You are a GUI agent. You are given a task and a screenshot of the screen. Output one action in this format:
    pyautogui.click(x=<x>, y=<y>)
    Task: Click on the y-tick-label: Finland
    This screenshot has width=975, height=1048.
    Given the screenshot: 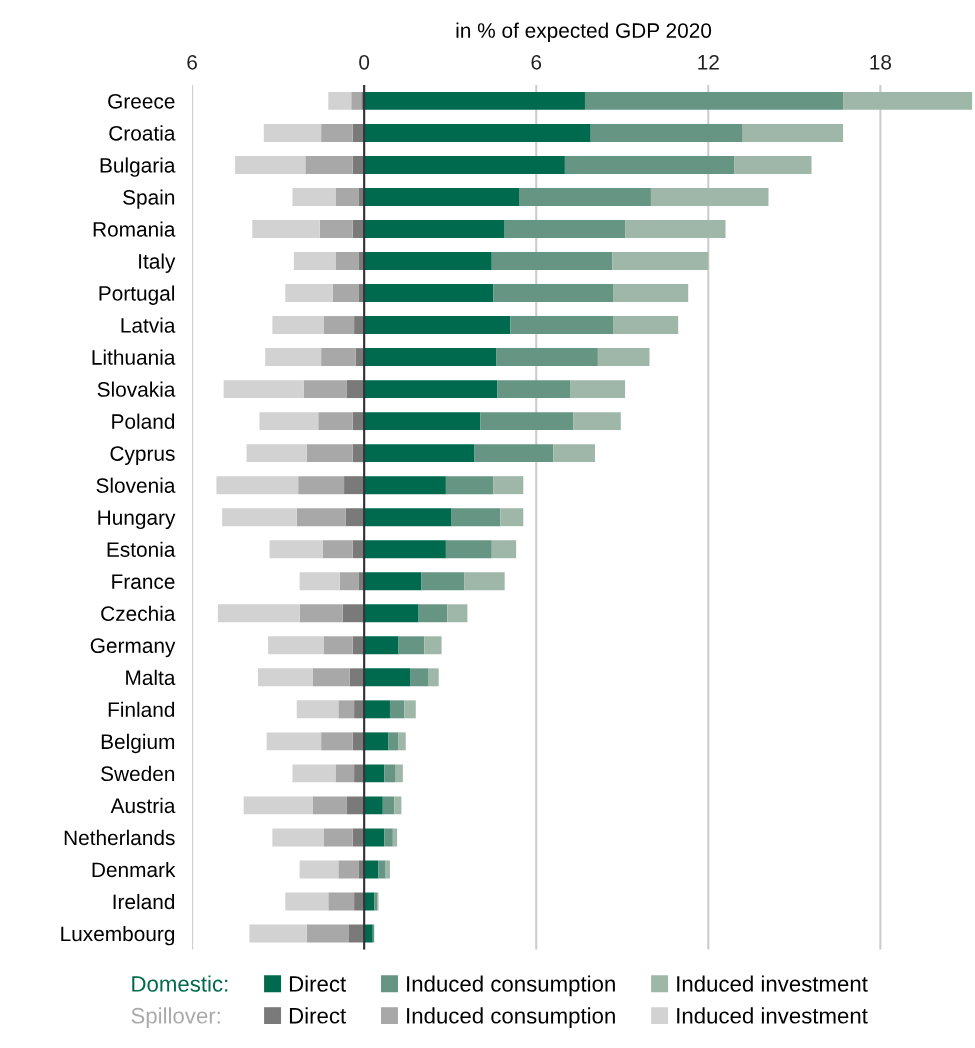 What is the action you would take?
    pyautogui.click(x=141, y=709)
    